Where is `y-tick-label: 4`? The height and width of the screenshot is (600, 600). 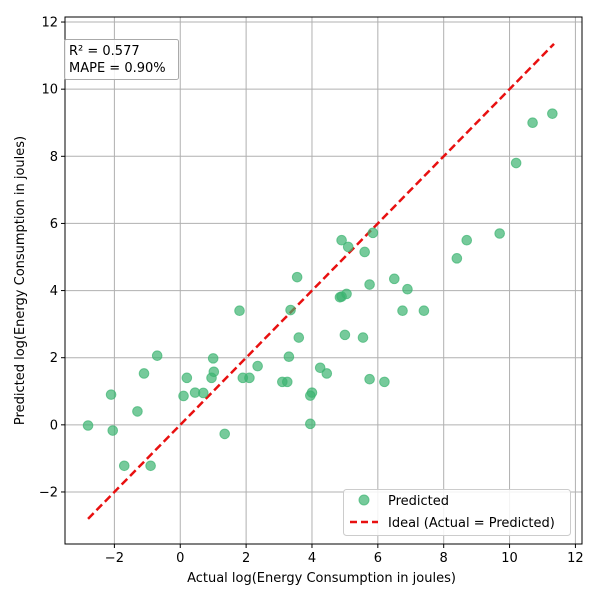
y-tick-label: 4 is located at coordinates (54, 291).